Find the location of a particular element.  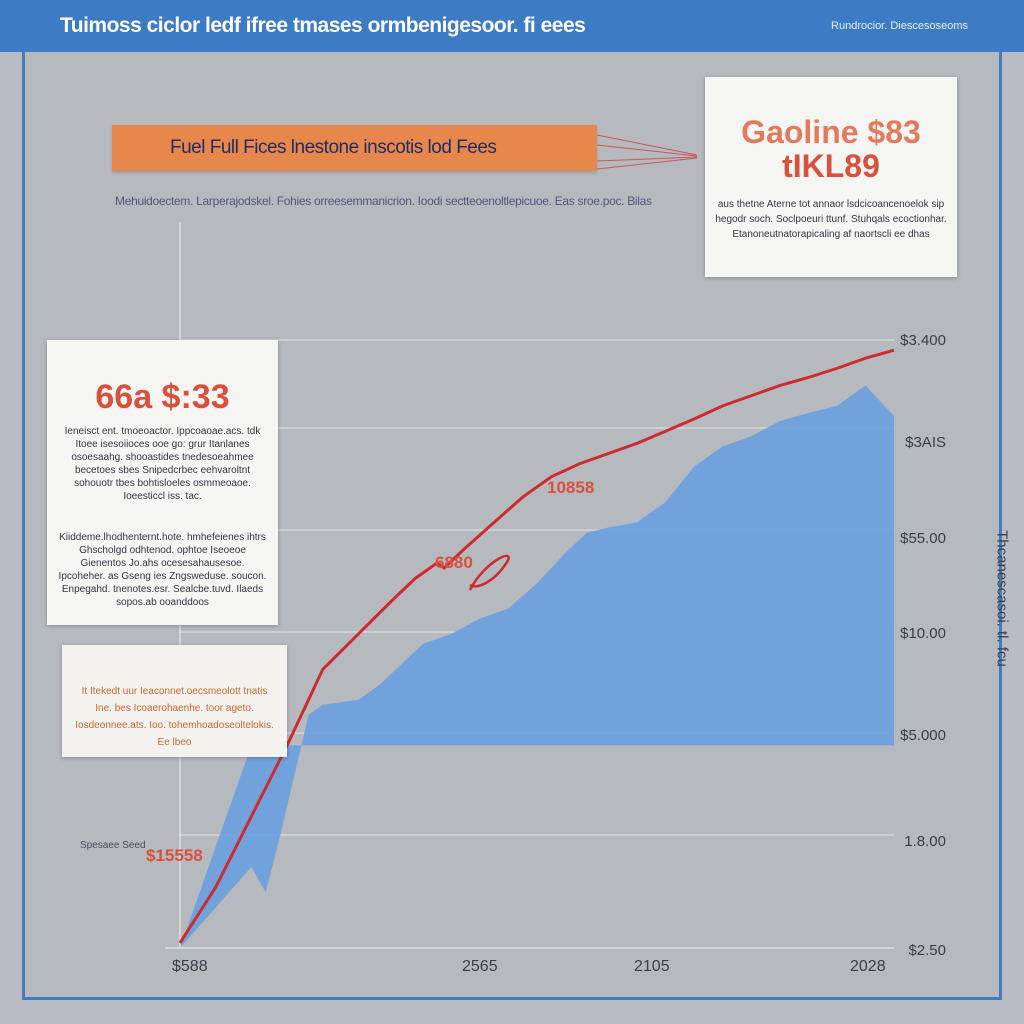

card-top-right-line1: Gaoline $83 is located at coordinates (831, 132).